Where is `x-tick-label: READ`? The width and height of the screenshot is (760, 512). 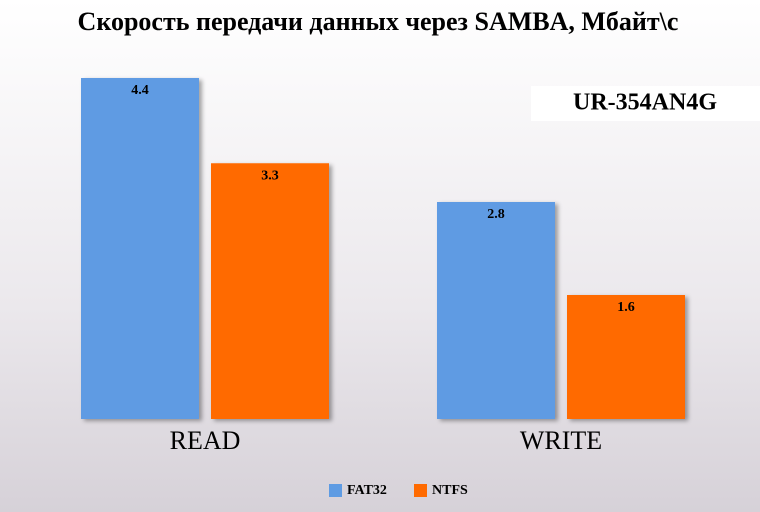 x-tick-label: READ is located at coordinates (205, 440).